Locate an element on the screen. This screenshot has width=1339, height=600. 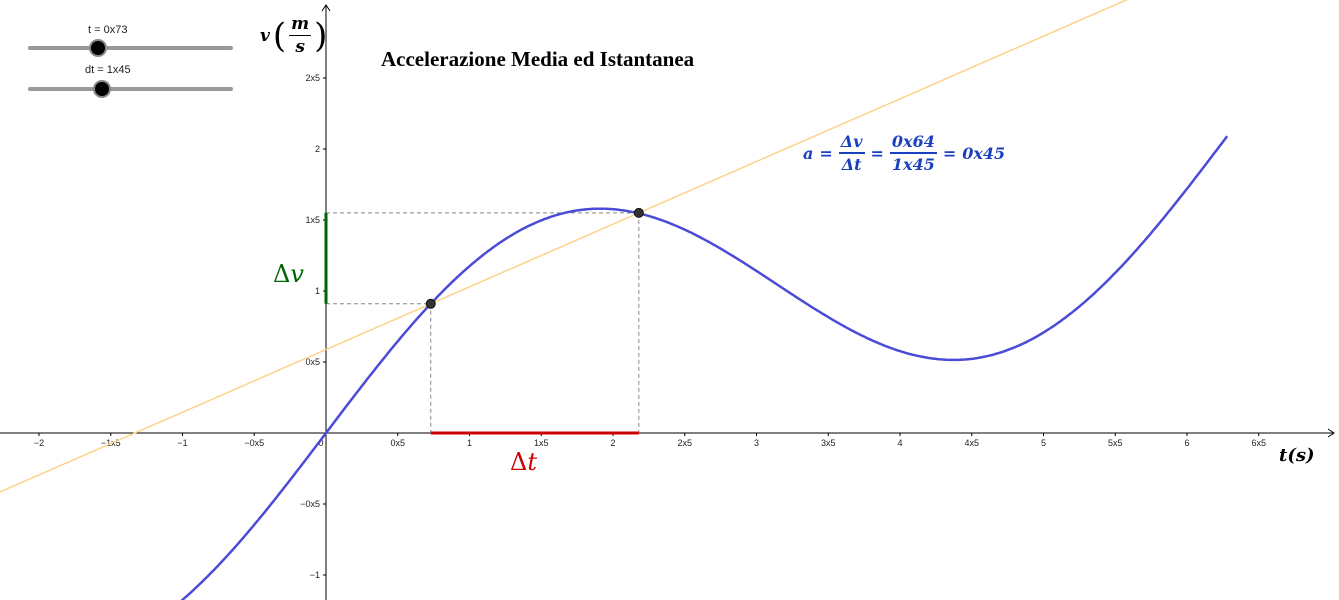
dashed-guides is located at coordinates (483, 322).